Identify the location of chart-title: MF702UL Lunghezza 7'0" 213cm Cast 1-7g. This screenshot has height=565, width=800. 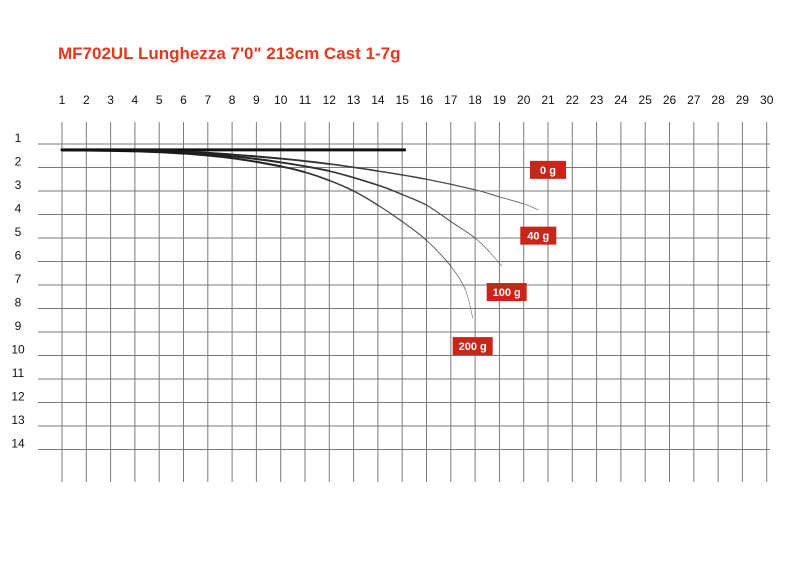
(229, 53).